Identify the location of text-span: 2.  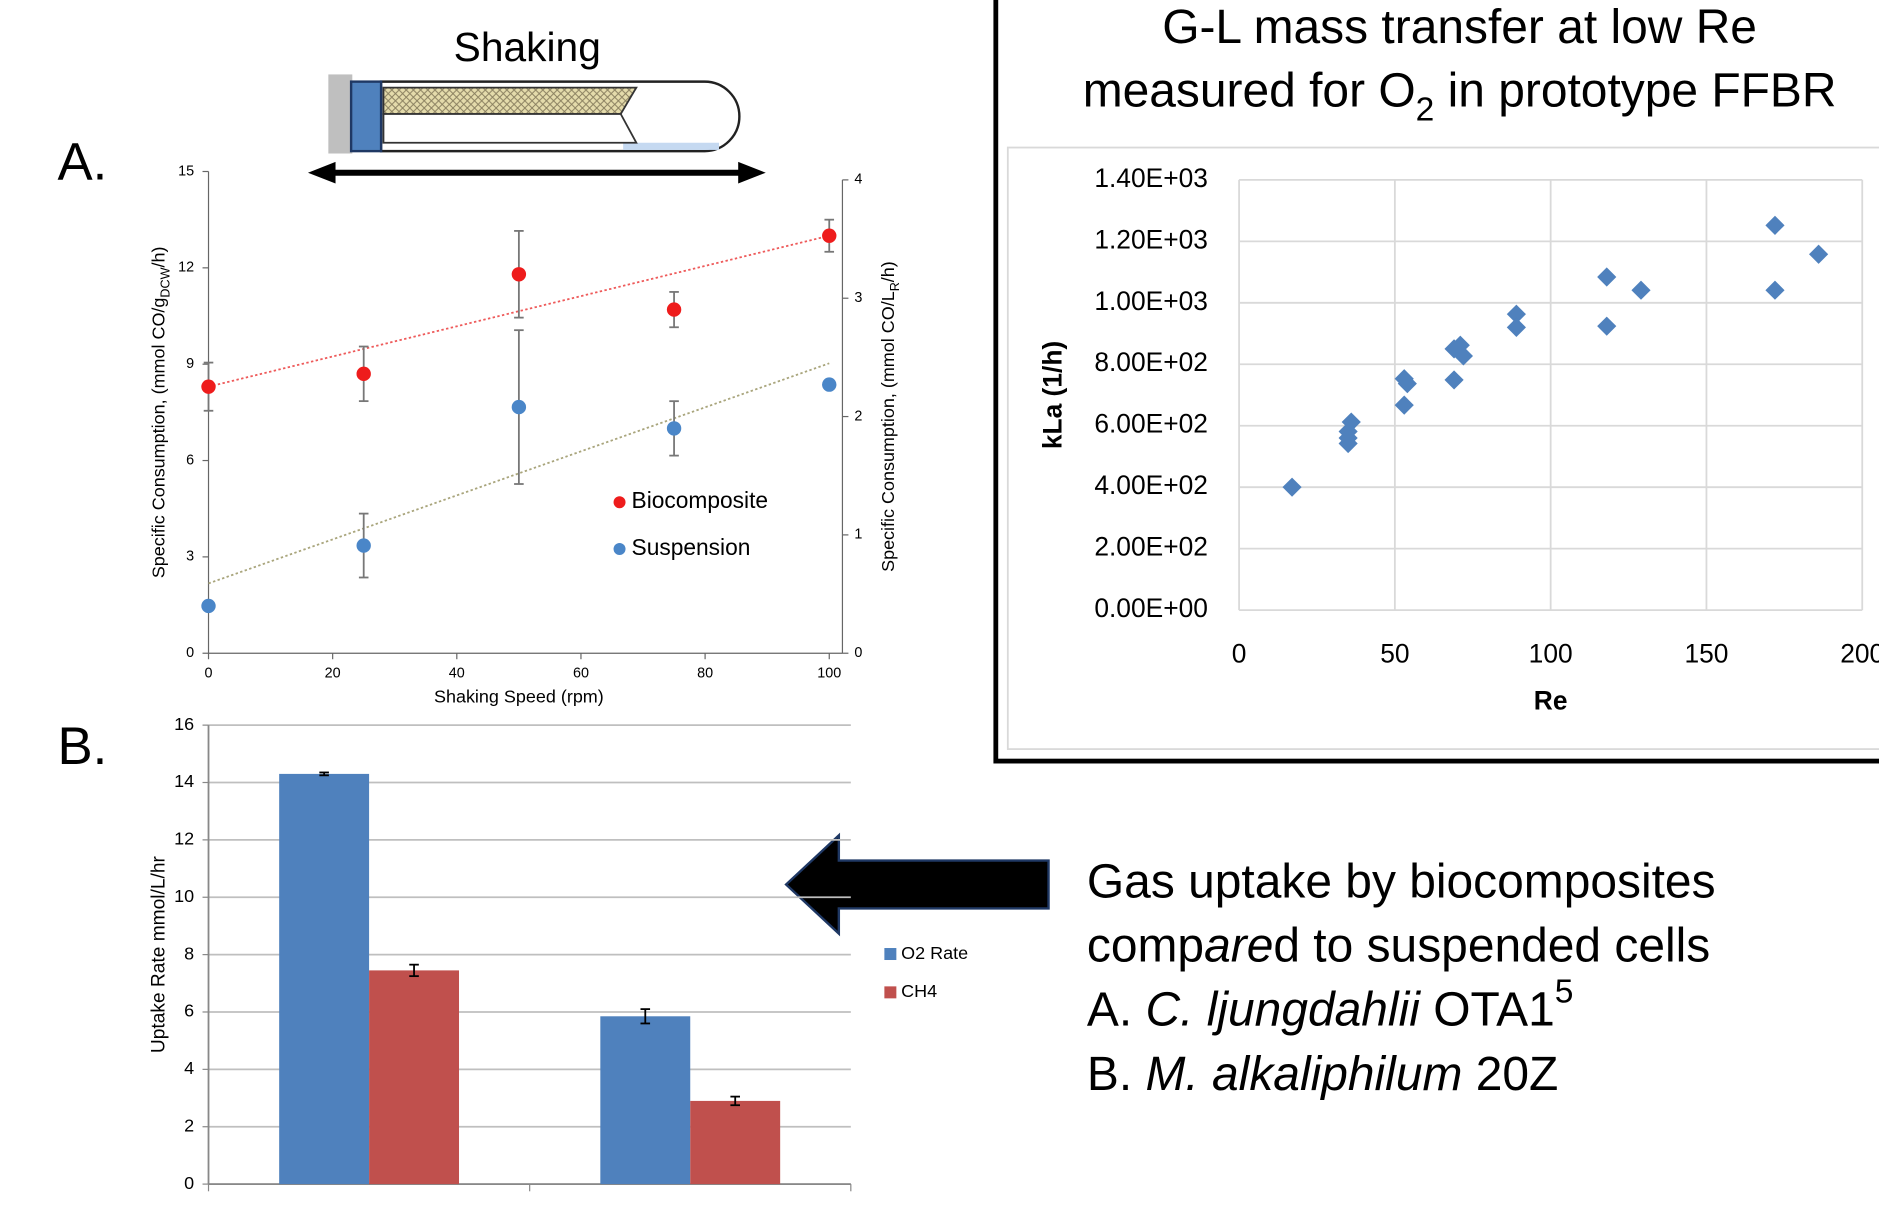
(1425, 110).